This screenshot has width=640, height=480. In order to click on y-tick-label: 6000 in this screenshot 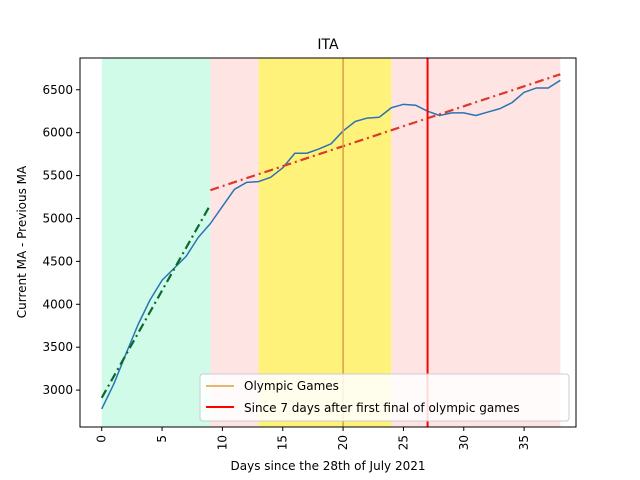, I will do `click(57, 133)`.